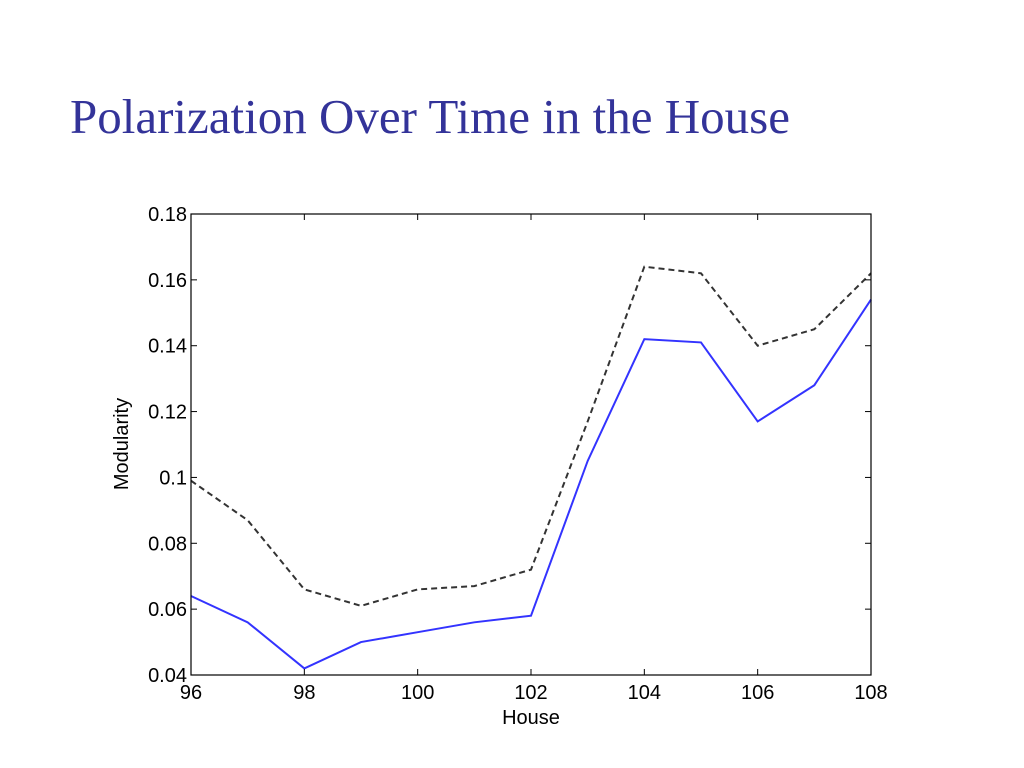 This screenshot has width=1024, height=768. What do you see at coordinates (167, 676) in the screenshot?
I see `y-tick-label: 0.04` at bounding box center [167, 676].